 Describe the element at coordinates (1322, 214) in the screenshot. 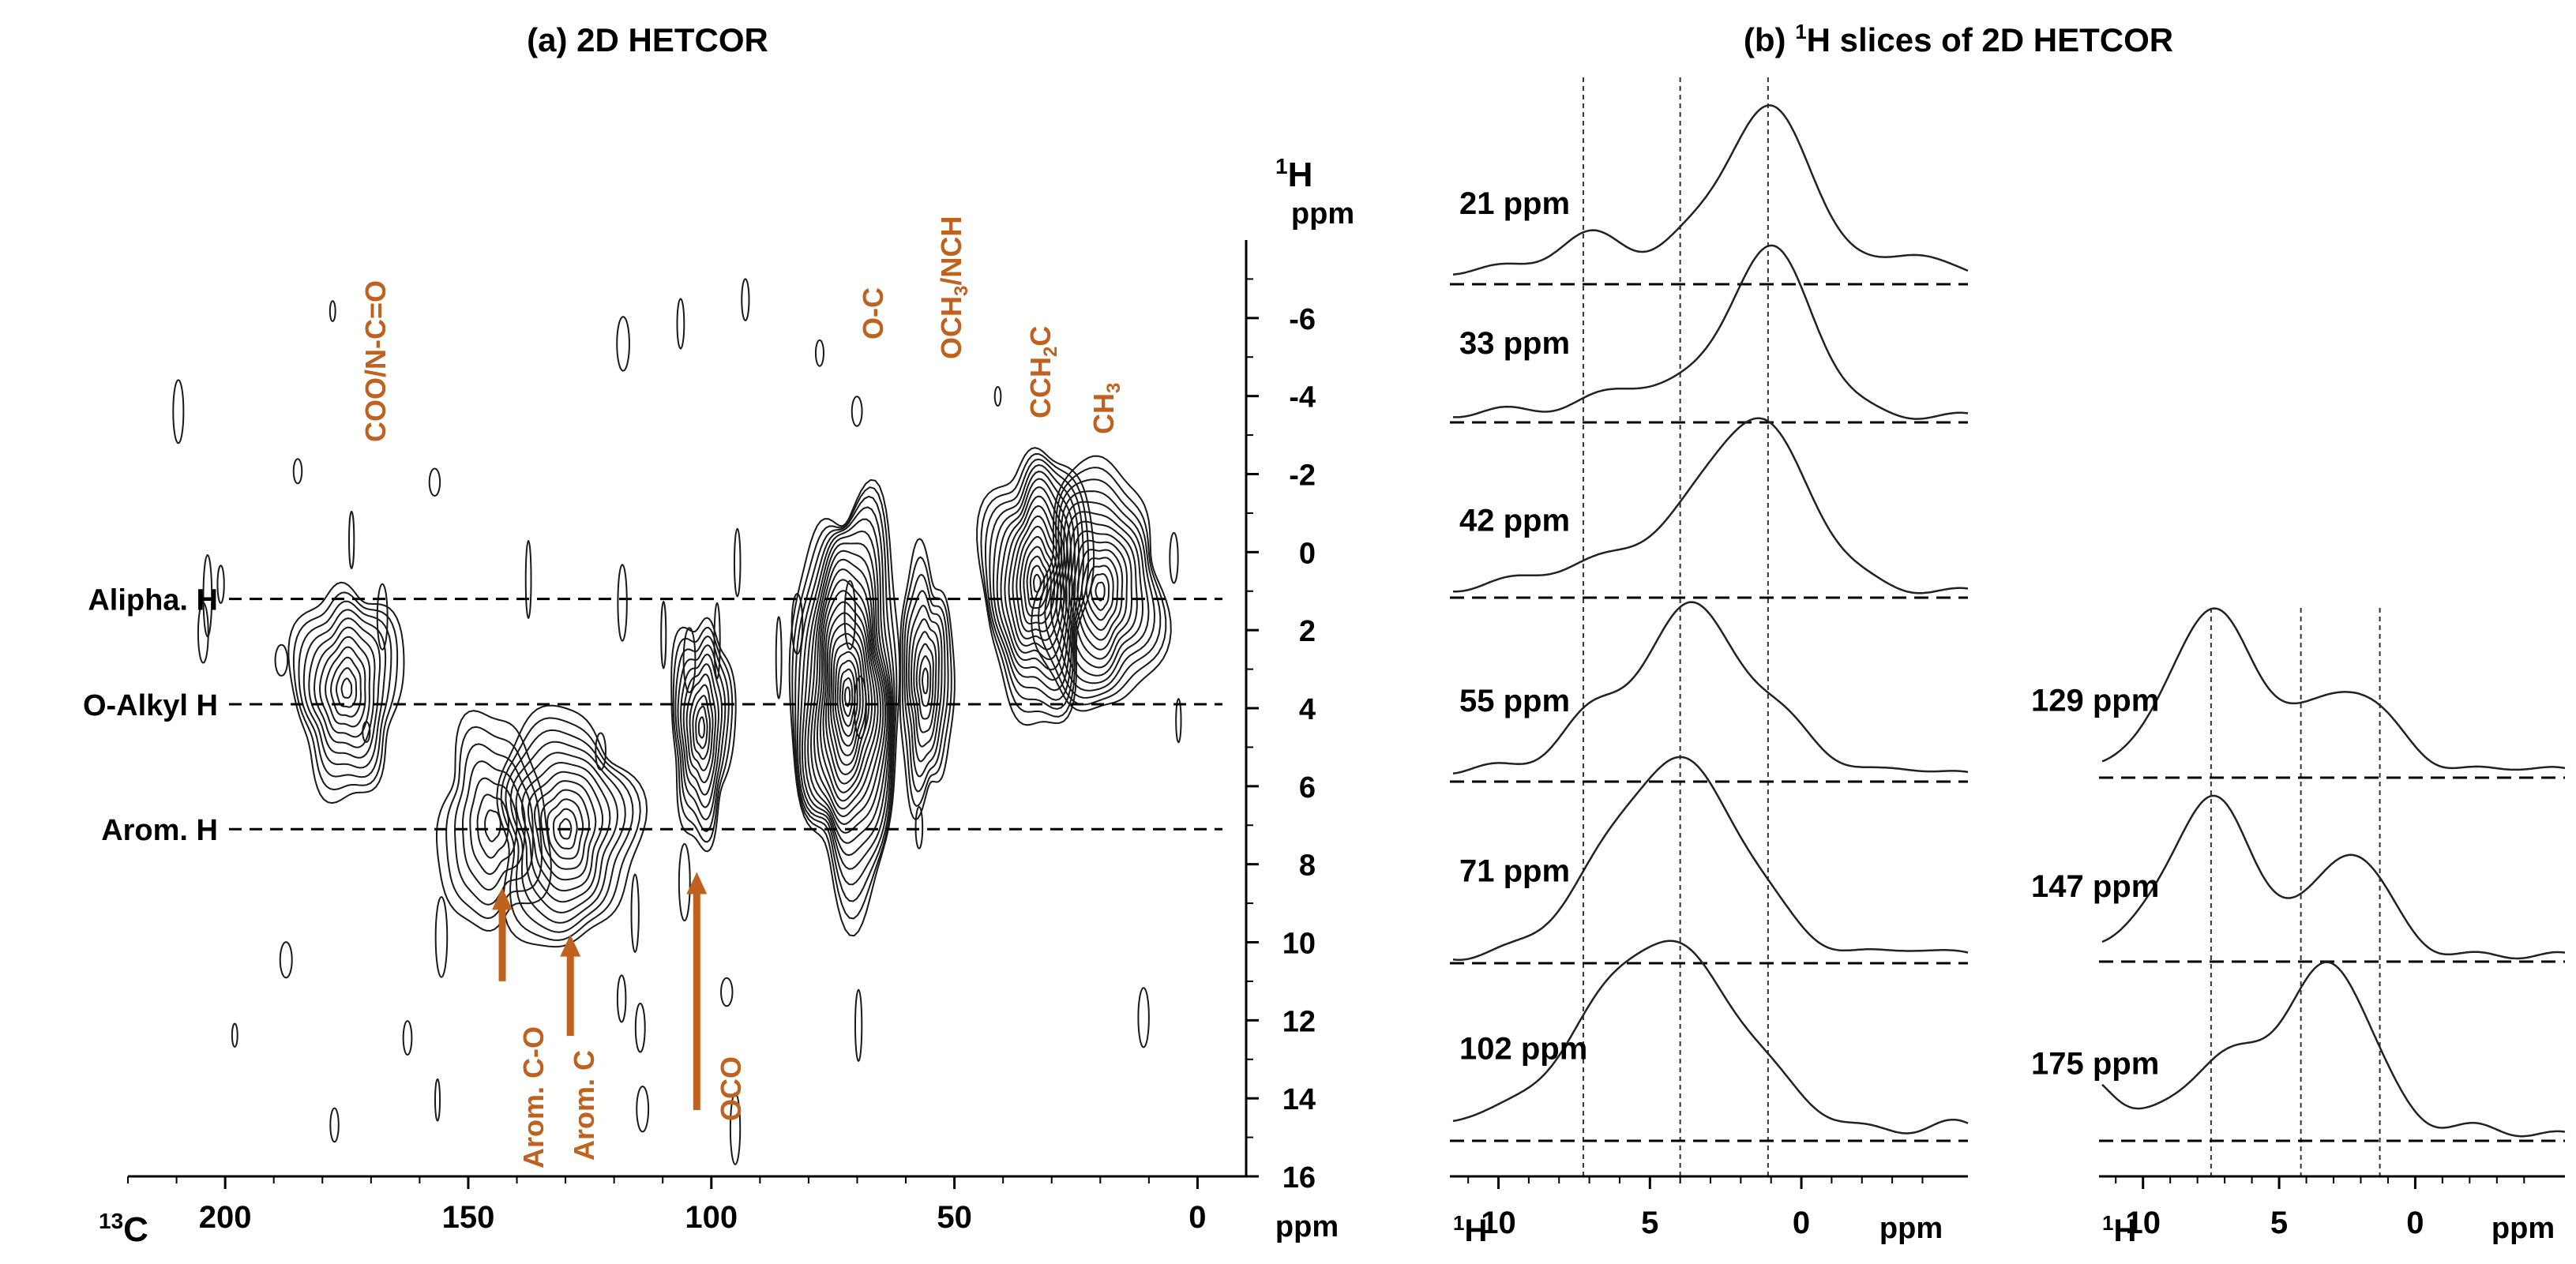

I see `y-axis-unit: ppm` at that location.